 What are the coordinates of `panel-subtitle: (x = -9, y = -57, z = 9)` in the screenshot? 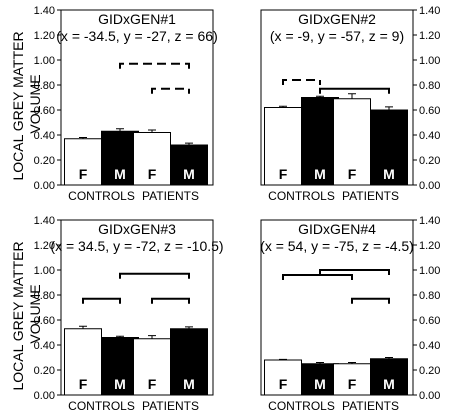 It's located at (337, 36).